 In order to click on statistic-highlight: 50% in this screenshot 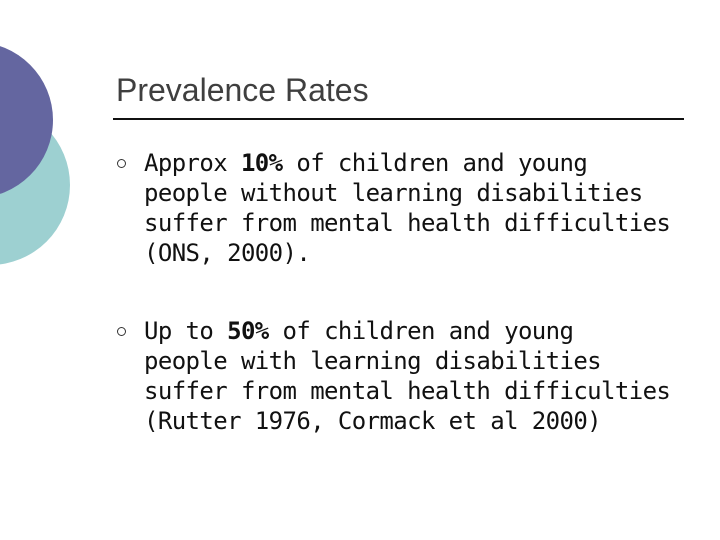, I will do `click(248, 331)`.